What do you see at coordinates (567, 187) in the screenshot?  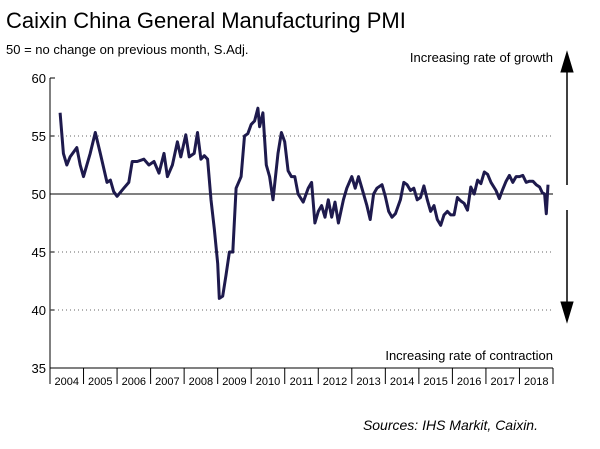 I see `arrows` at bounding box center [567, 187].